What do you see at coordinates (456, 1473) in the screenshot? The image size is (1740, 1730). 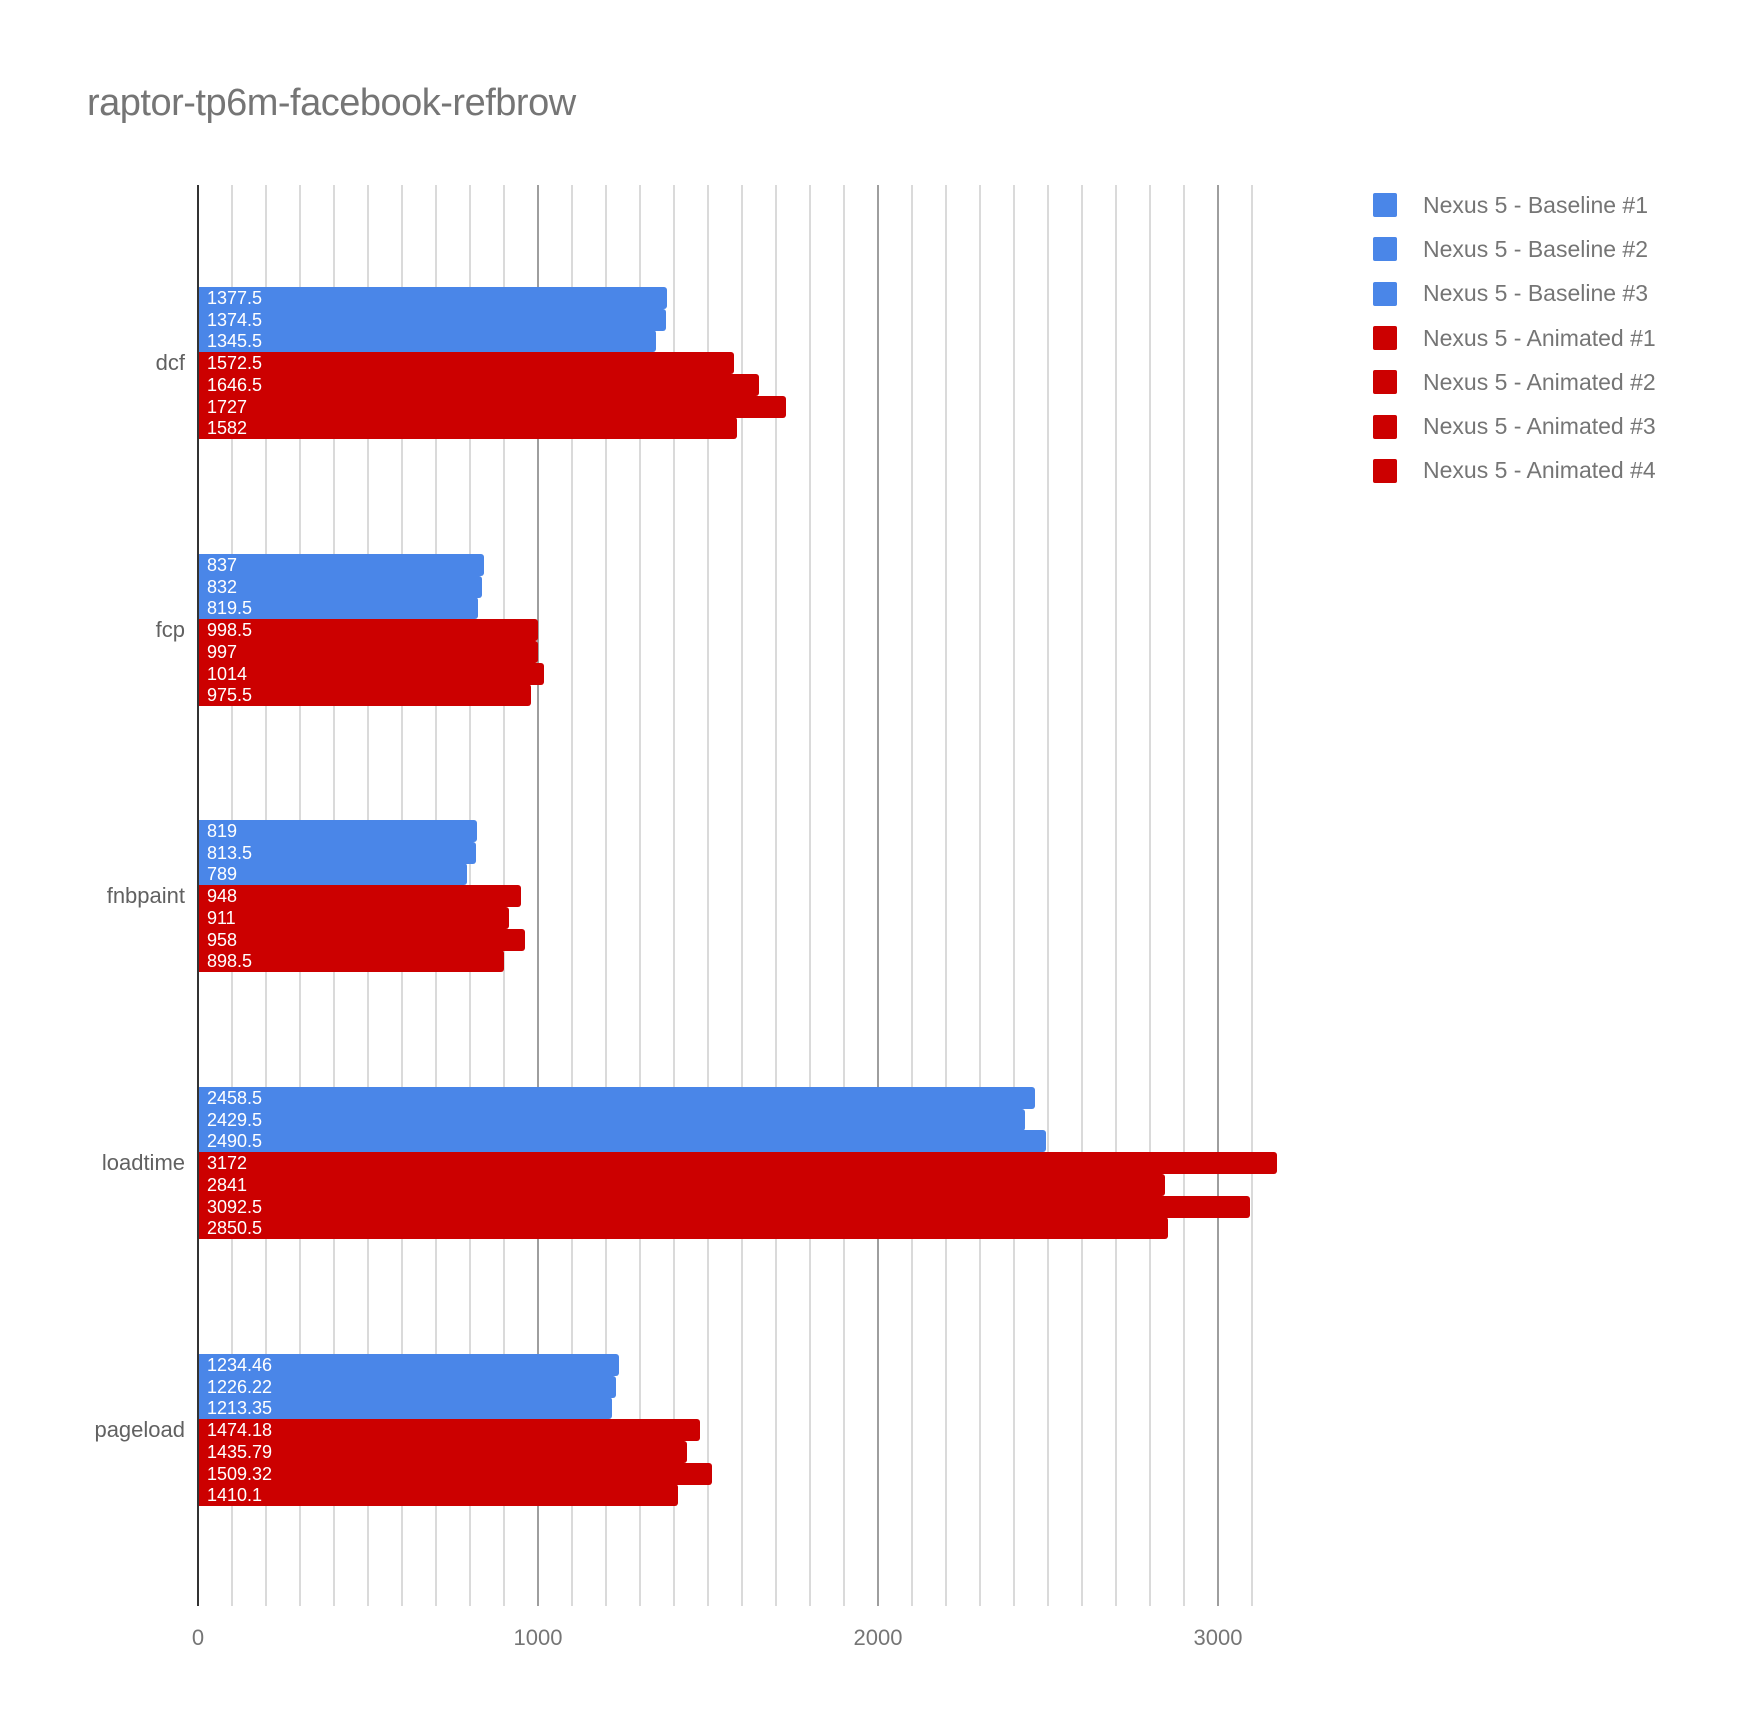 I see `bar-pageload-series-6: 1509.32` at bounding box center [456, 1473].